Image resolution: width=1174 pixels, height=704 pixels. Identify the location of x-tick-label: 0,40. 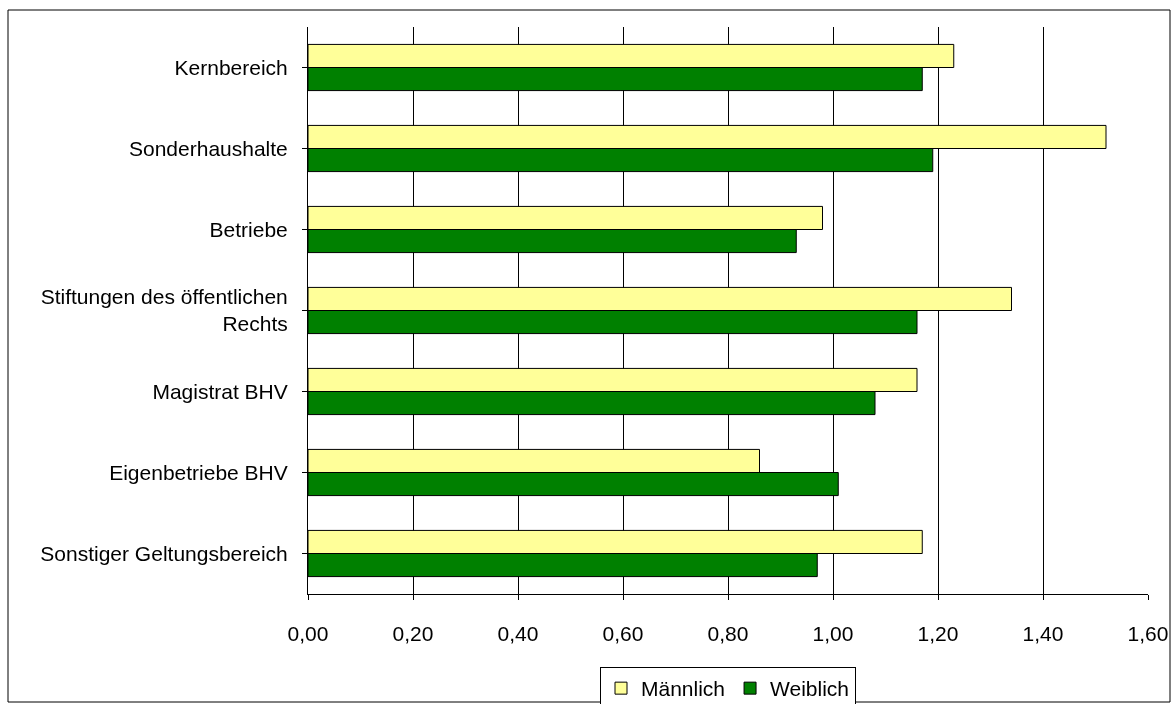
(518, 634).